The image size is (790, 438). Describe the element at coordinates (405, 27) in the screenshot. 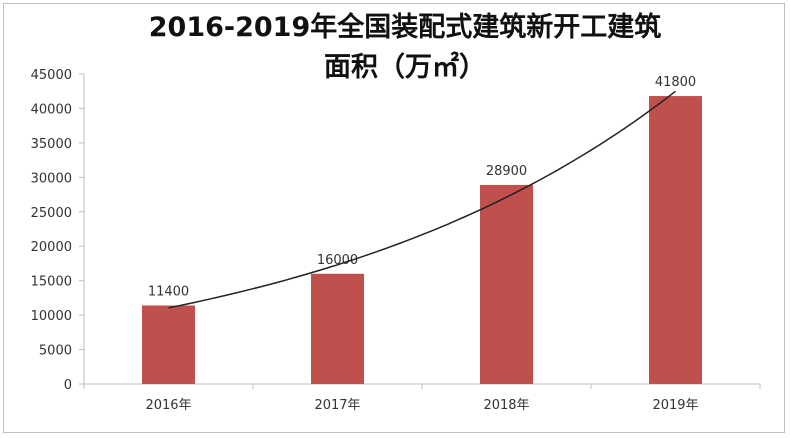

I see `chart-title-line-1: 2016-2019年全国装配式建筑新开工建筑` at that location.